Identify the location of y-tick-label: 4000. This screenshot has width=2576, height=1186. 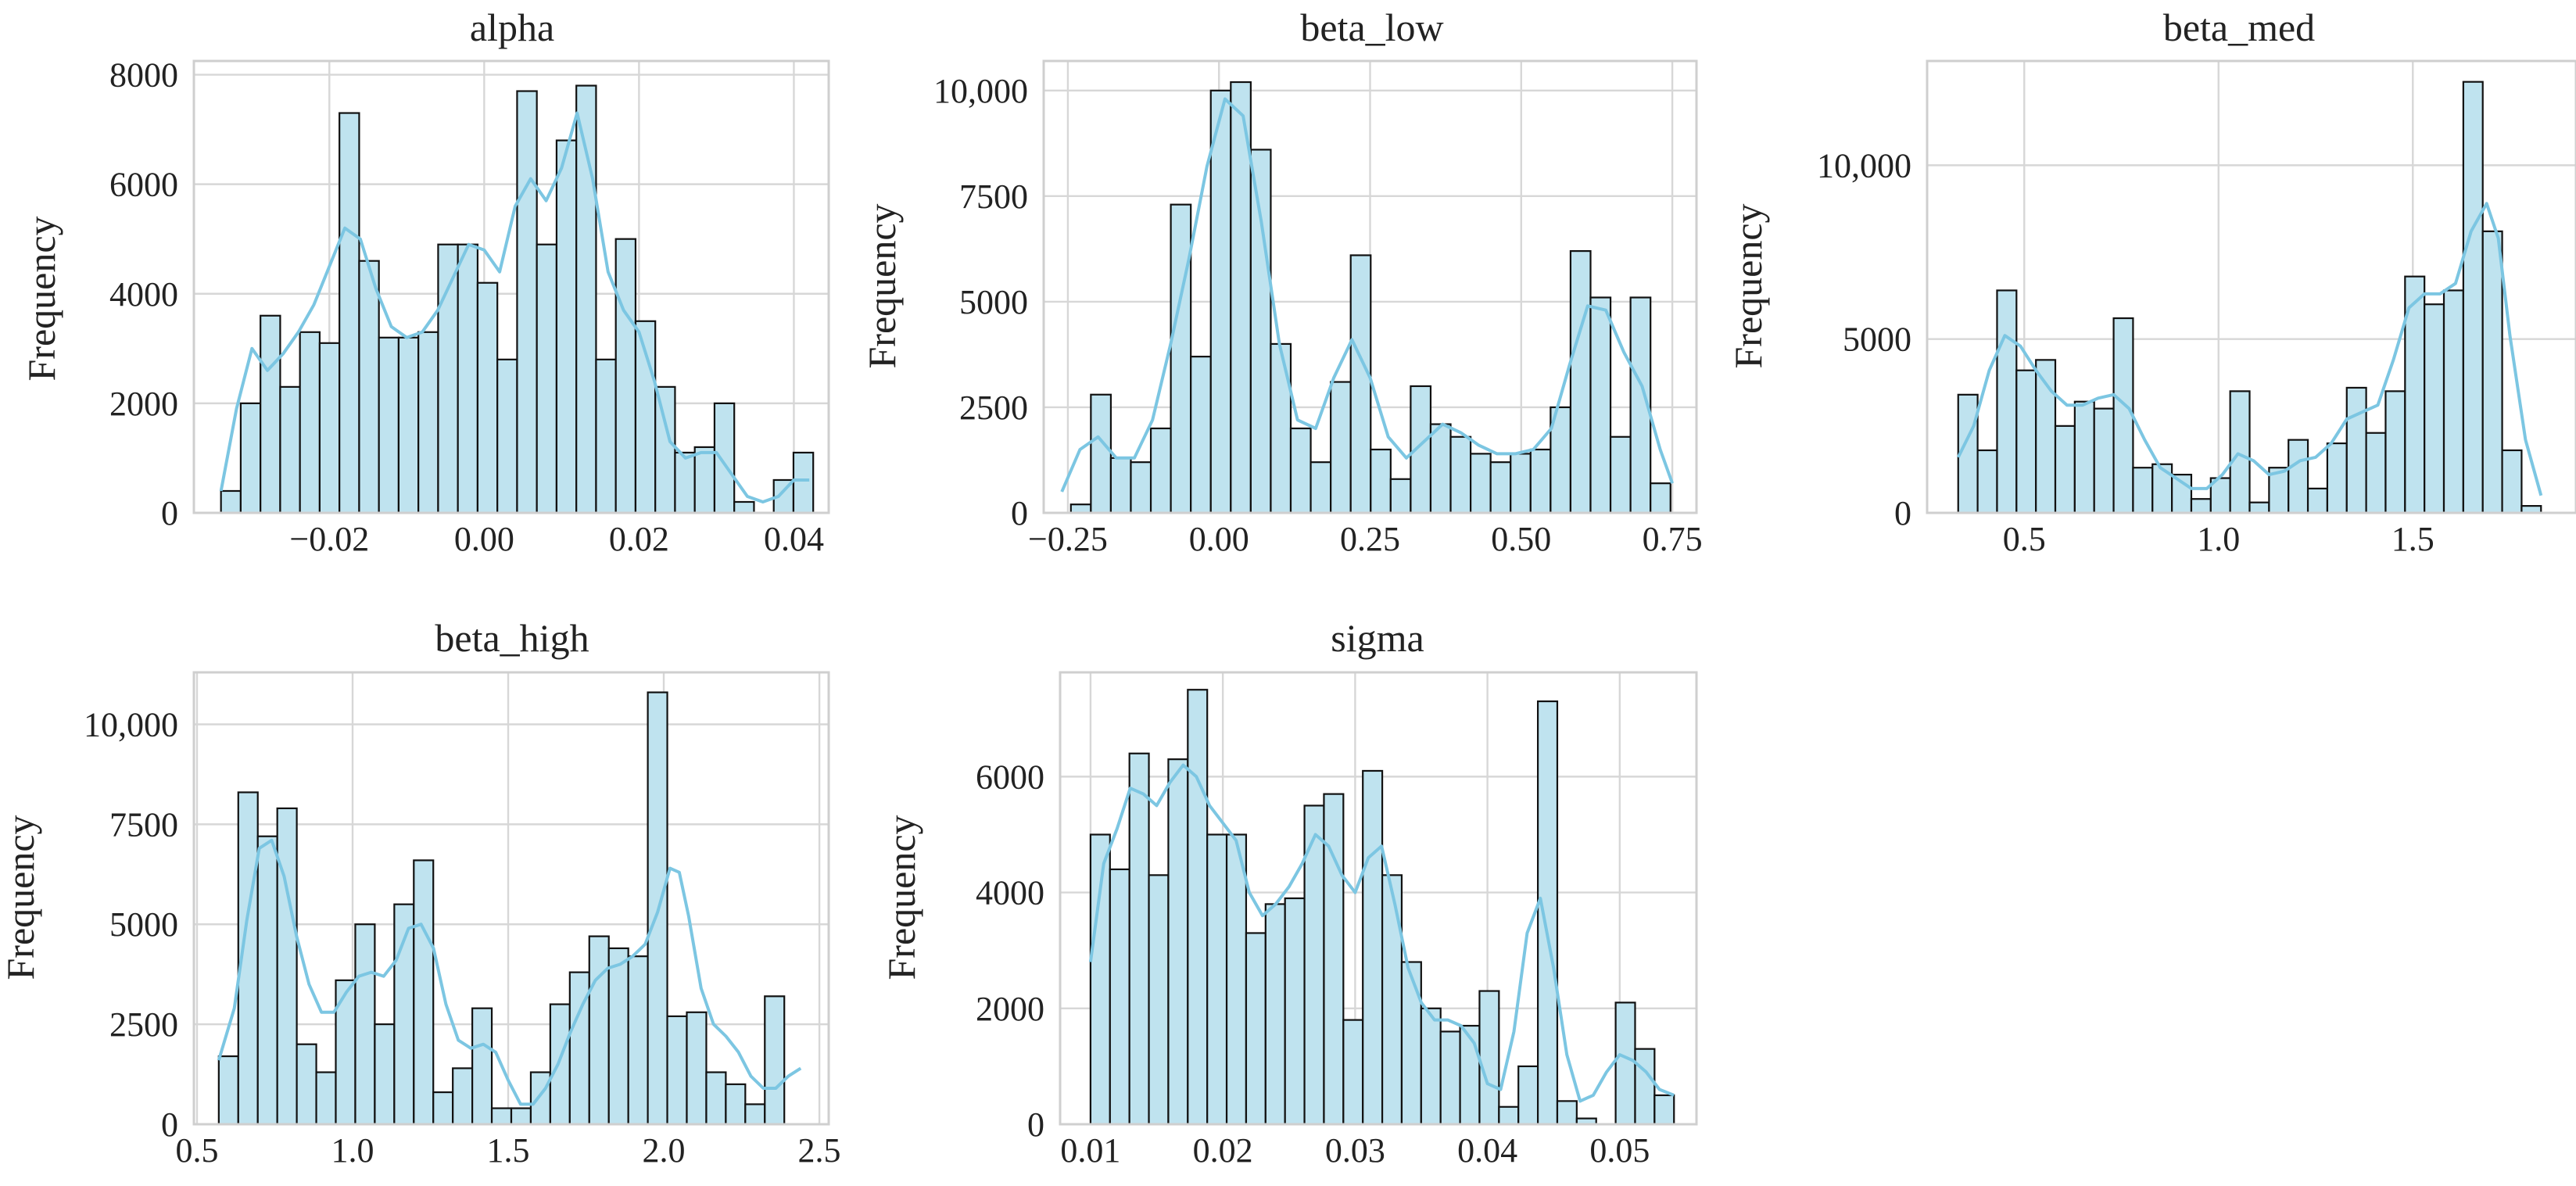
(1010, 893).